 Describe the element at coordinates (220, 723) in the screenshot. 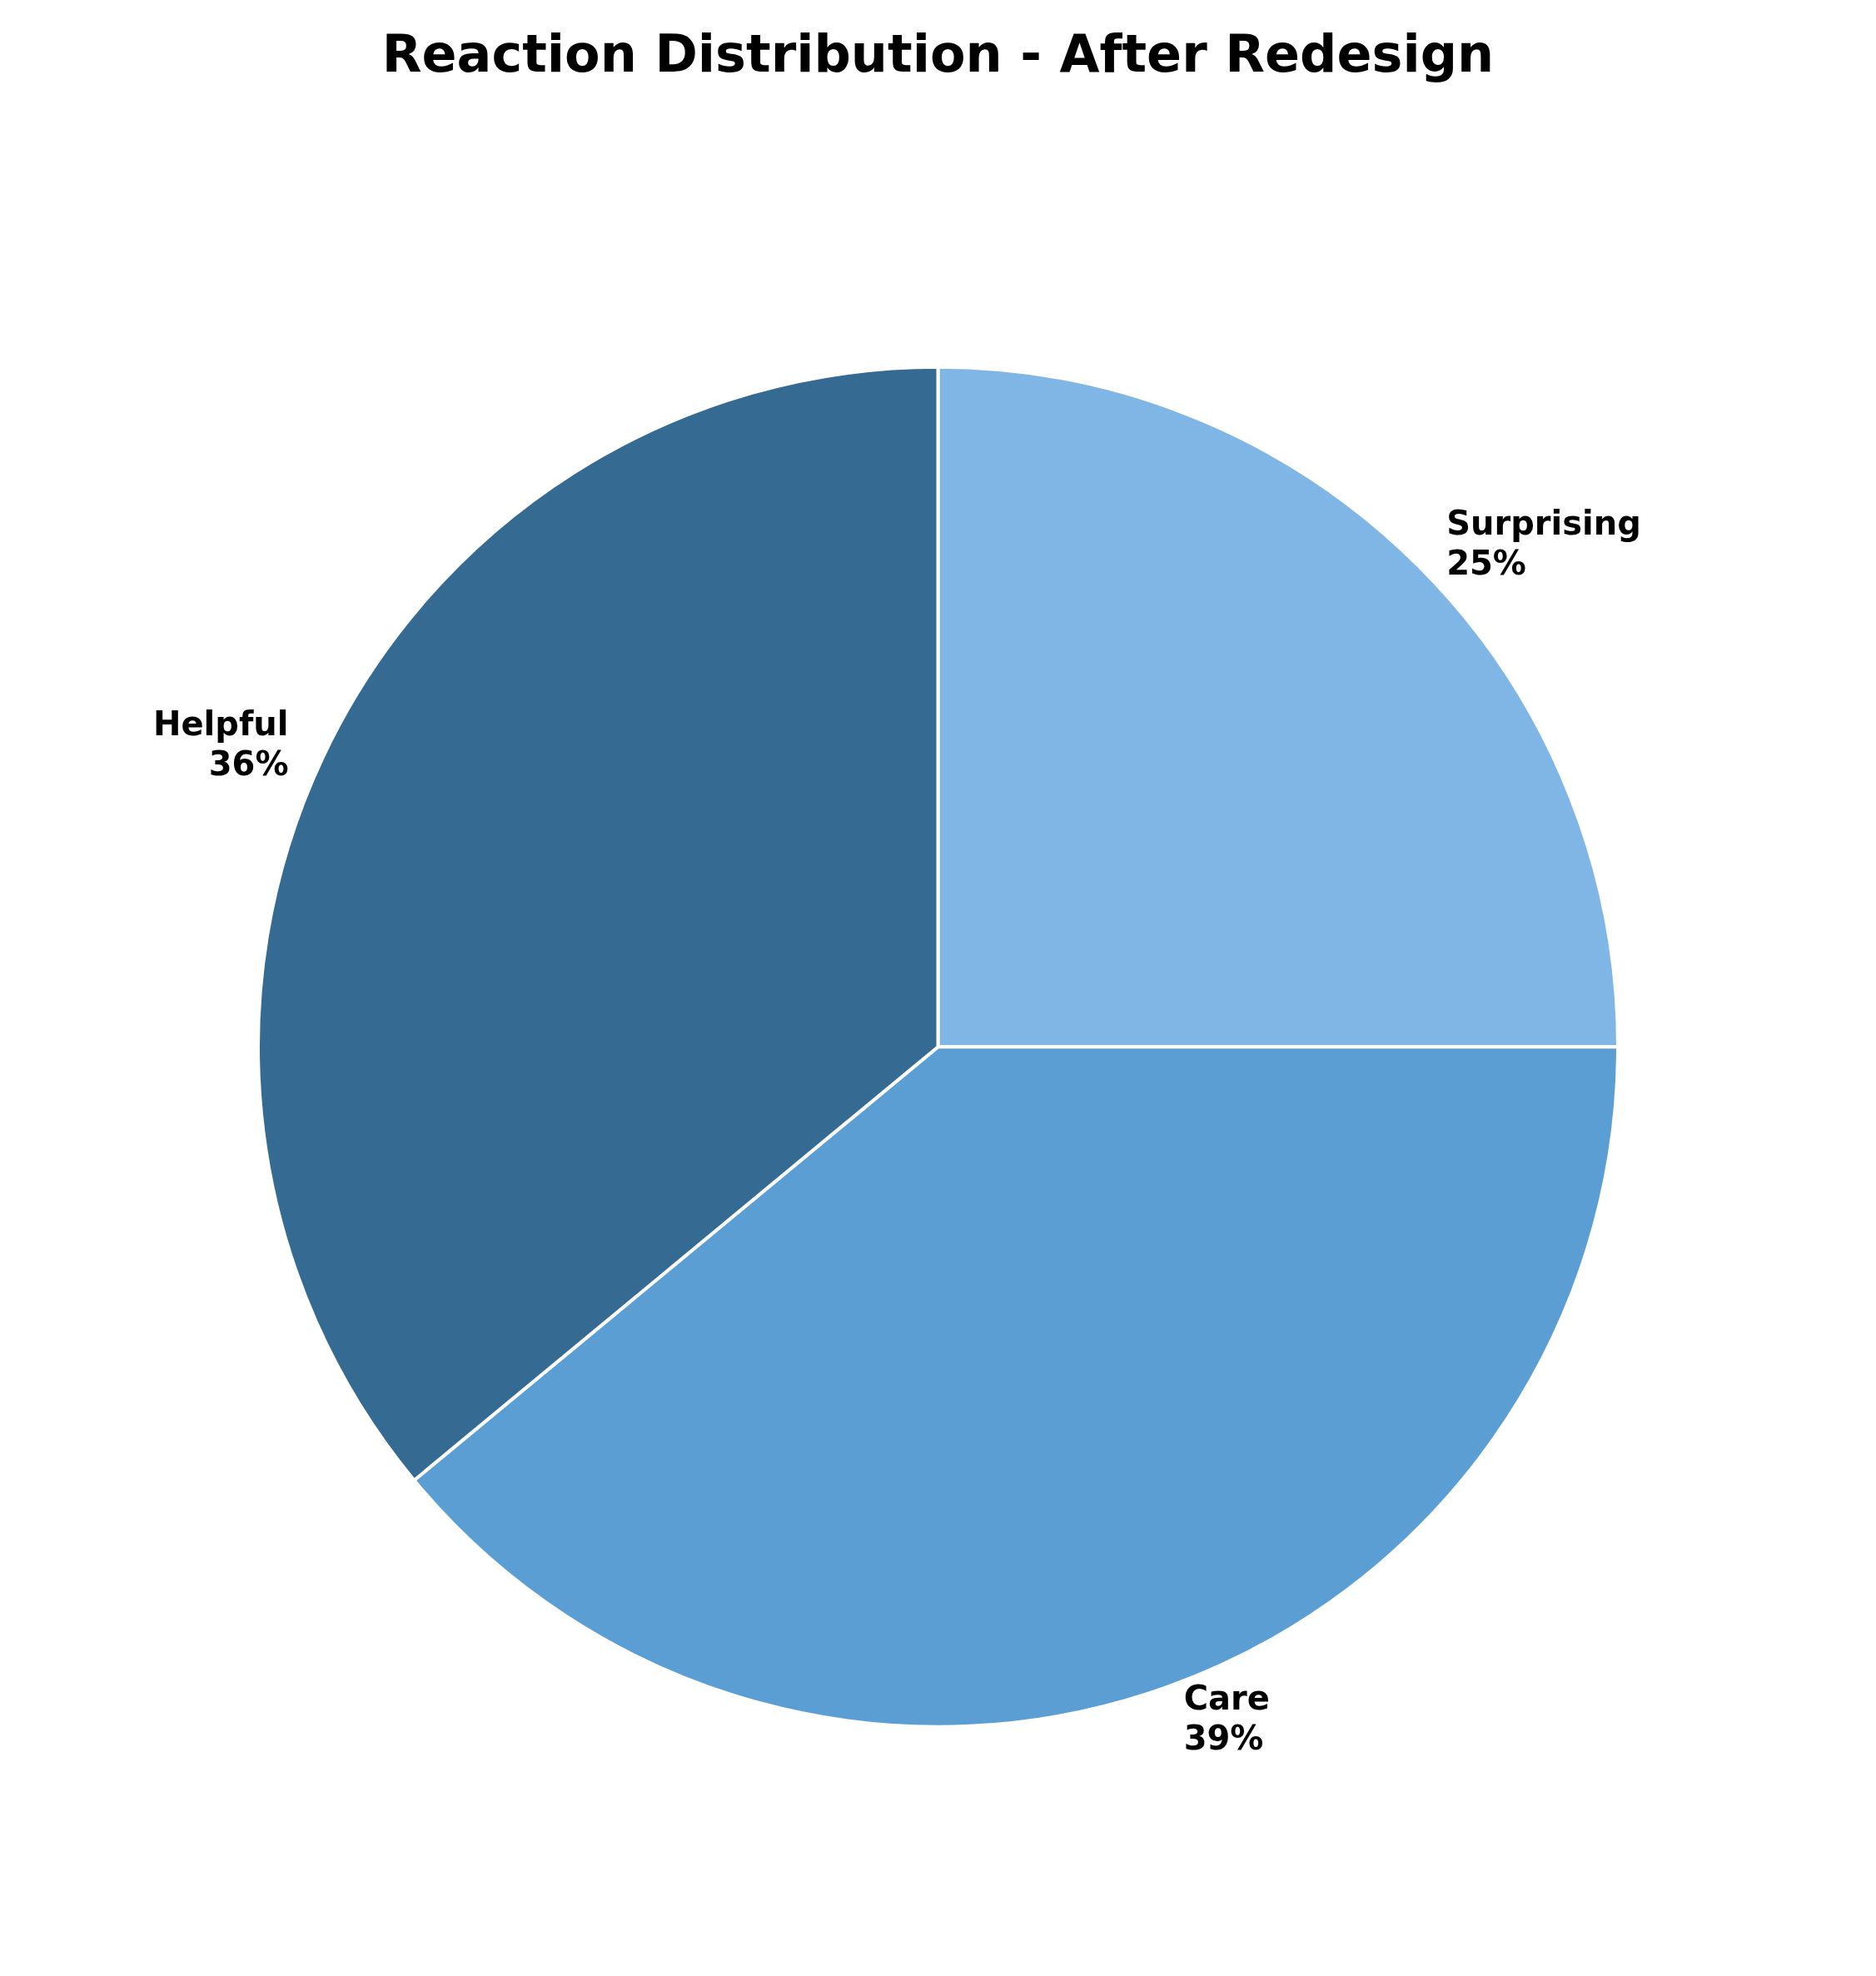

I see `slice-label: Helpful` at that location.